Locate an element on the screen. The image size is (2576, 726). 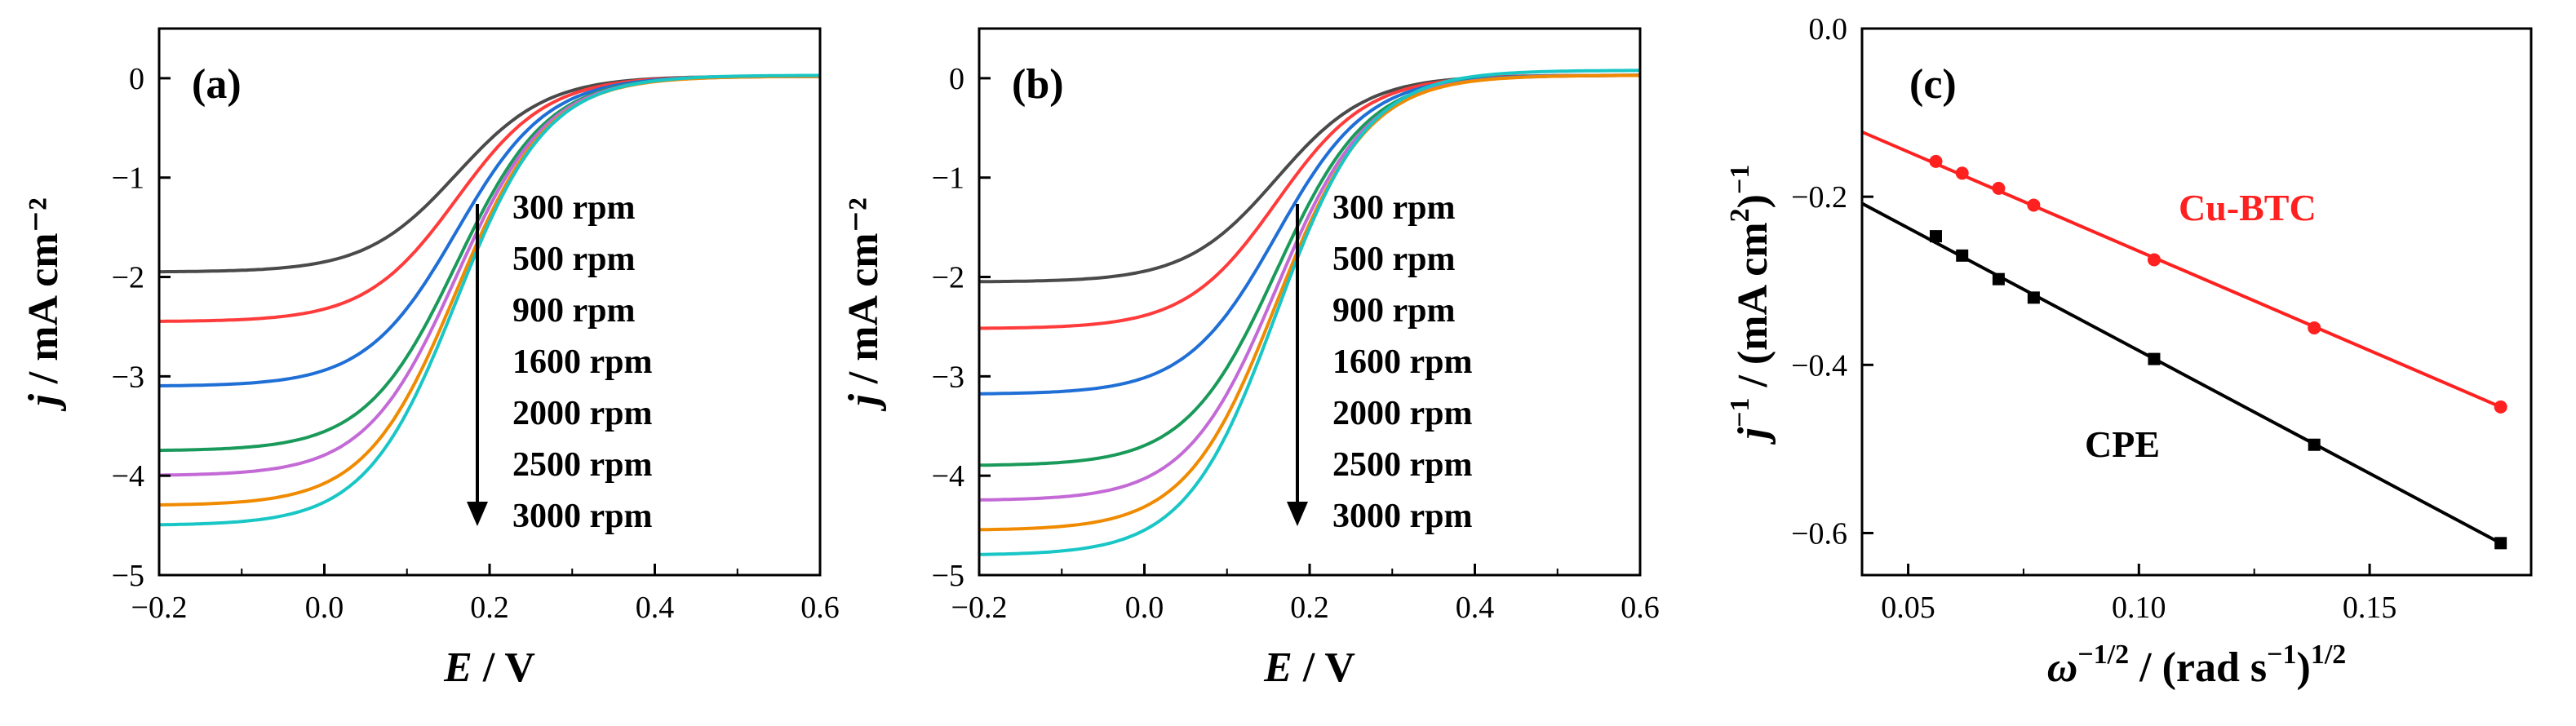
panel-a-legend-item: 1600 rpm is located at coordinates (582, 362).